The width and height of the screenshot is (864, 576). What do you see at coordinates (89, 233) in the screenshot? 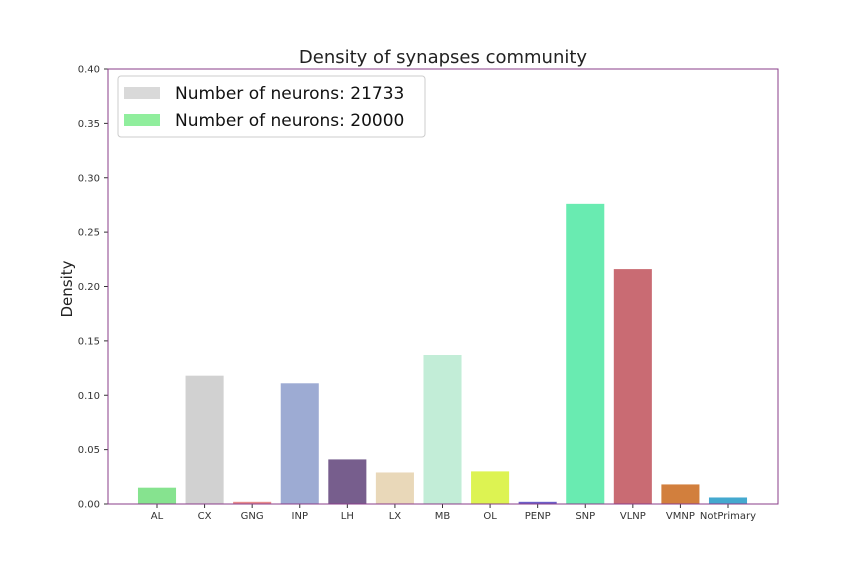
I see `y-tick-label: 0.25` at bounding box center [89, 233].